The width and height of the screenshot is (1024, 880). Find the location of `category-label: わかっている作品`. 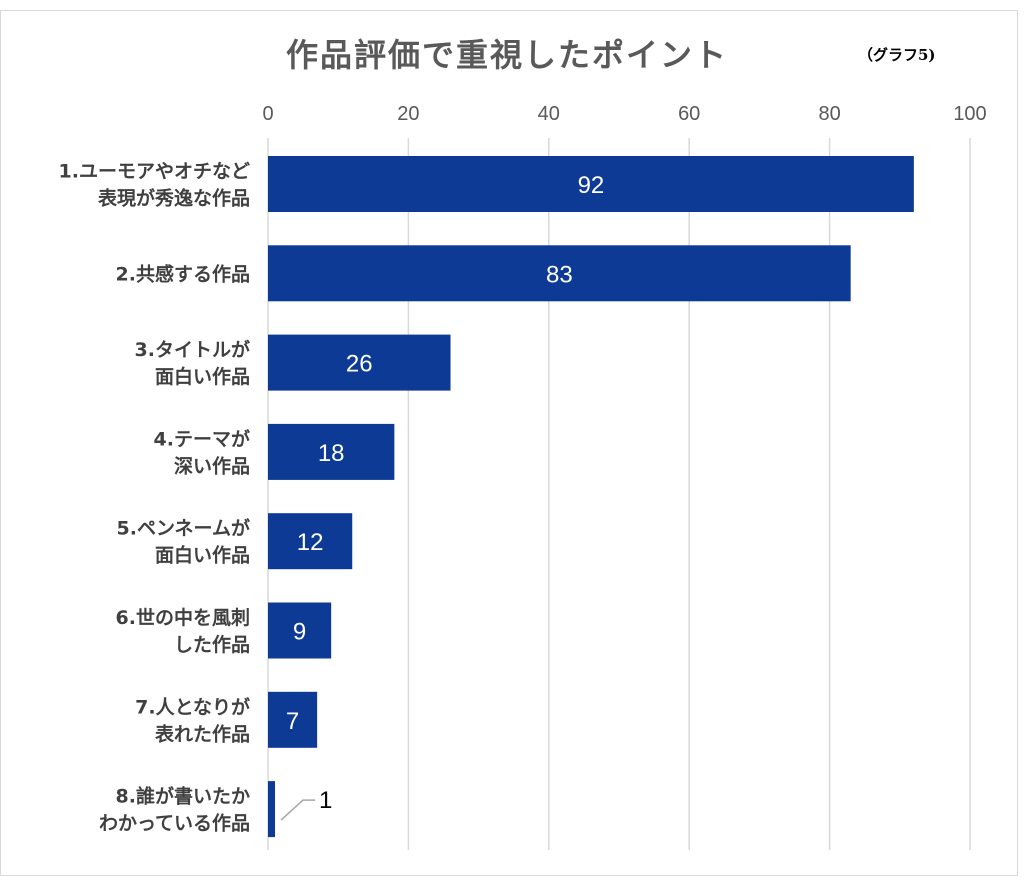

category-label: わかっている作品 is located at coordinates (174, 823).